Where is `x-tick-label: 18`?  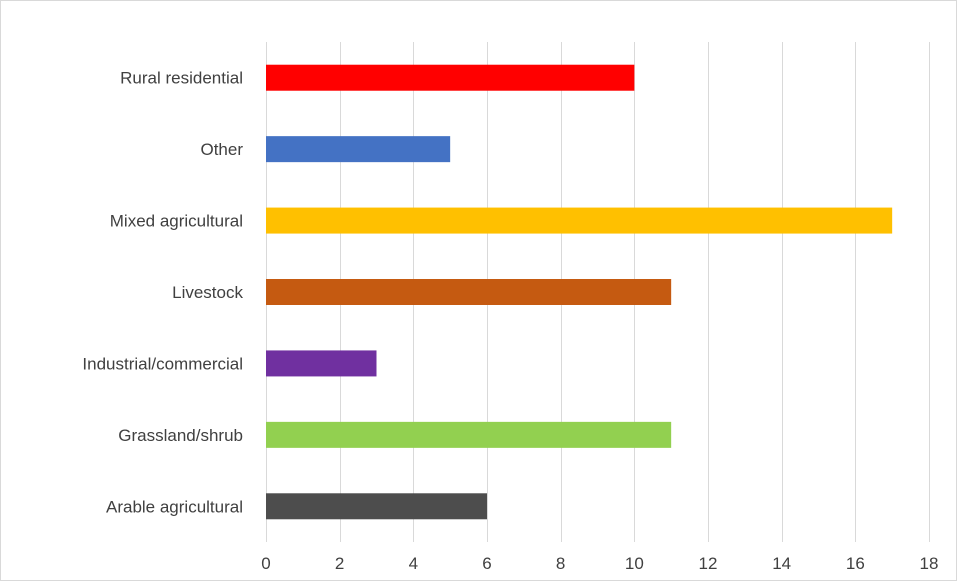 x-tick-label: 18 is located at coordinates (929, 563).